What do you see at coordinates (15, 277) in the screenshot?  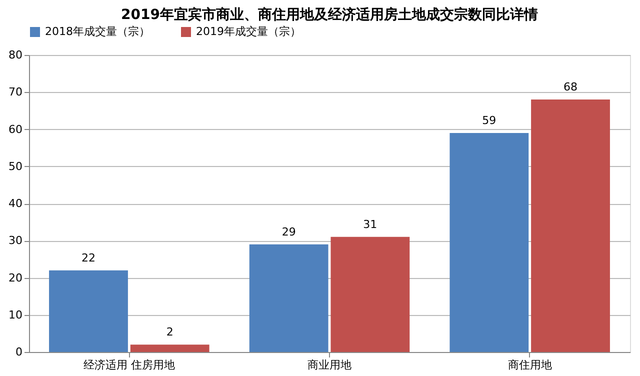 I see `y-tick-label: 20` at bounding box center [15, 277].